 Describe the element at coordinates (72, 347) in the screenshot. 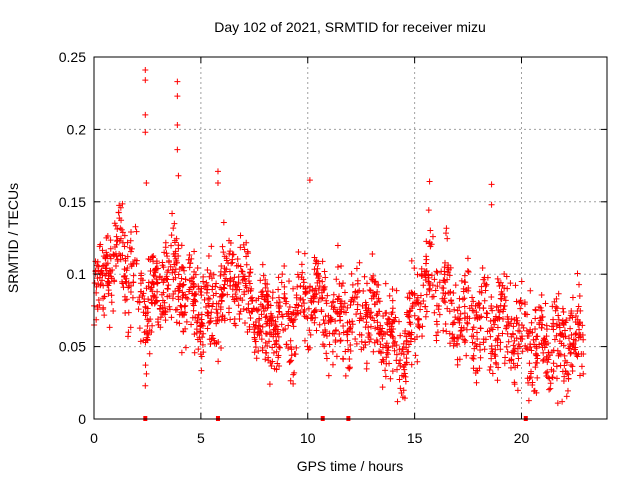

I see `y-tick-label: 0.05` at that location.